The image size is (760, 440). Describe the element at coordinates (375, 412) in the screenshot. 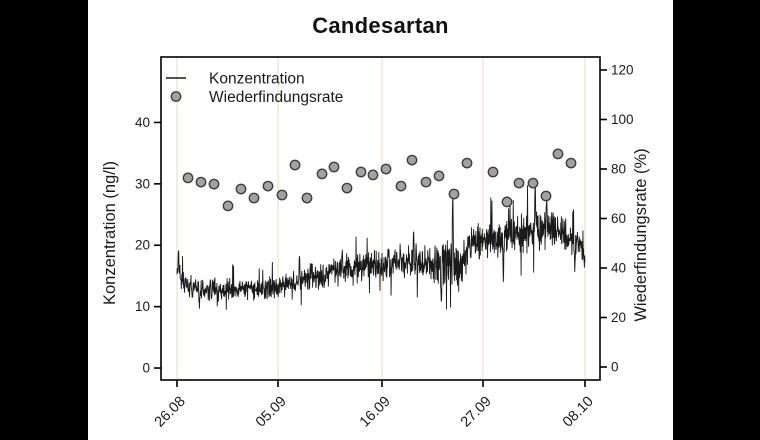

I see `svg-text: 16.09` at that location.